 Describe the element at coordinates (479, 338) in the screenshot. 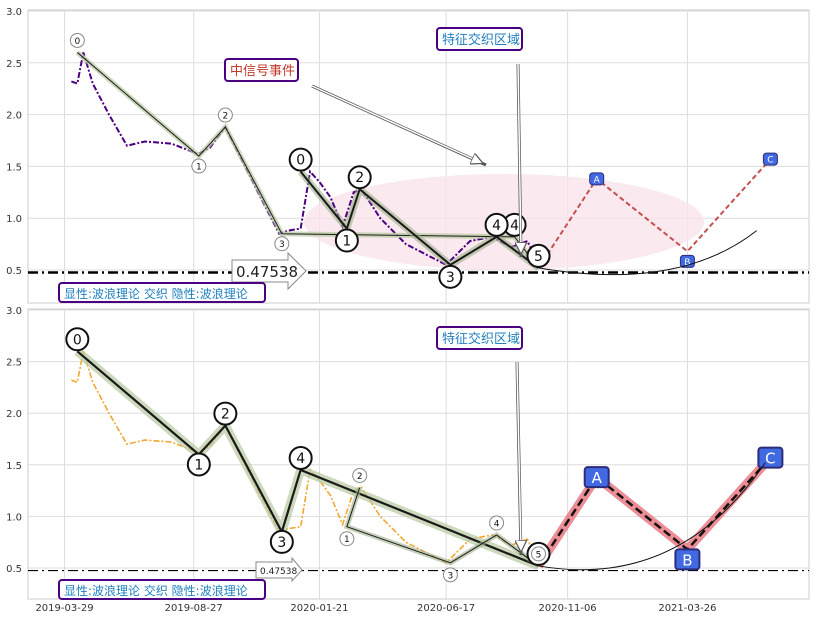

I see `zone-box-bottom` at that location.